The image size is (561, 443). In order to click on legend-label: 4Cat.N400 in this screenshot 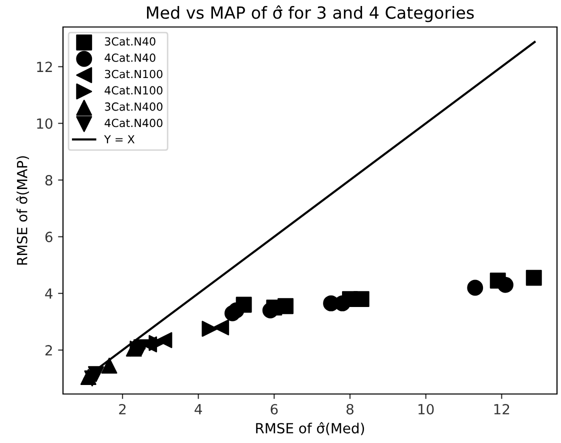, I will do `click(133, 123)`.